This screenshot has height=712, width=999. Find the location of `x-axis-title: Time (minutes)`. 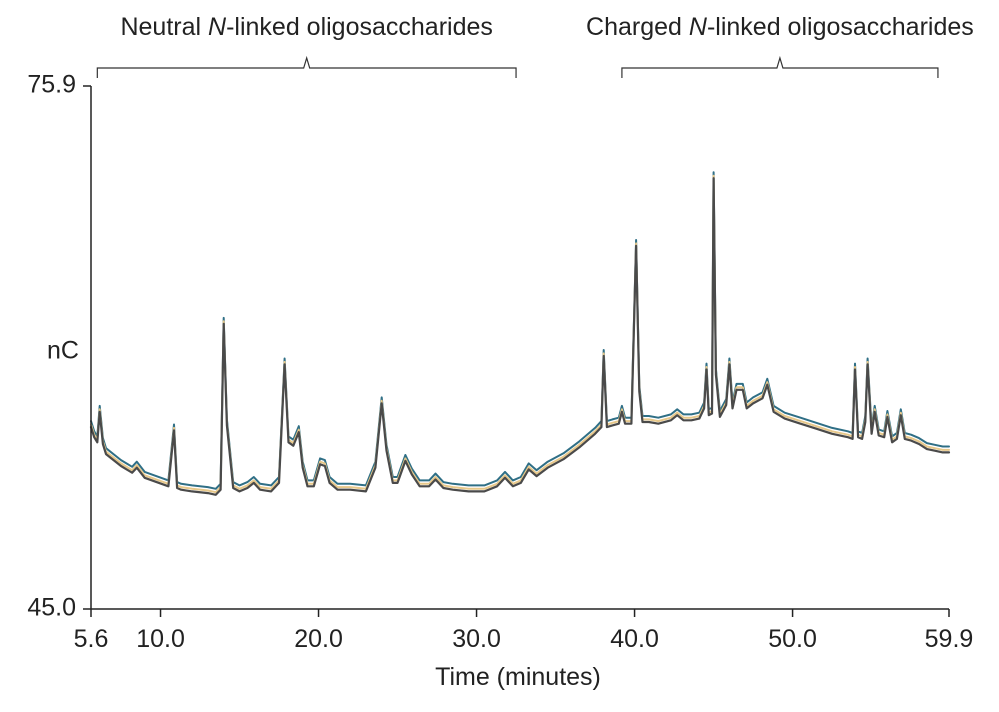

x-axis-title: Time (minutes) is located at coordinates (518, 677).